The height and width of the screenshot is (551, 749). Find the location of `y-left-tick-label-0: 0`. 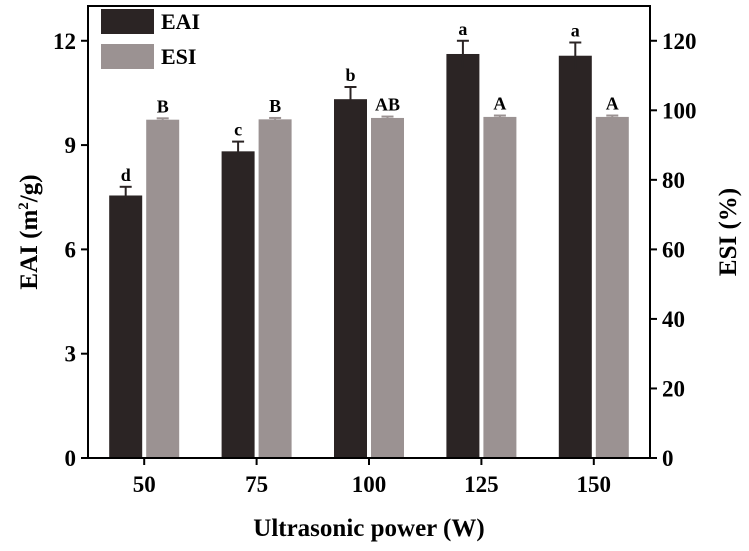

y-left-tick-label-0: 0 is located at coordinates (71, 458).